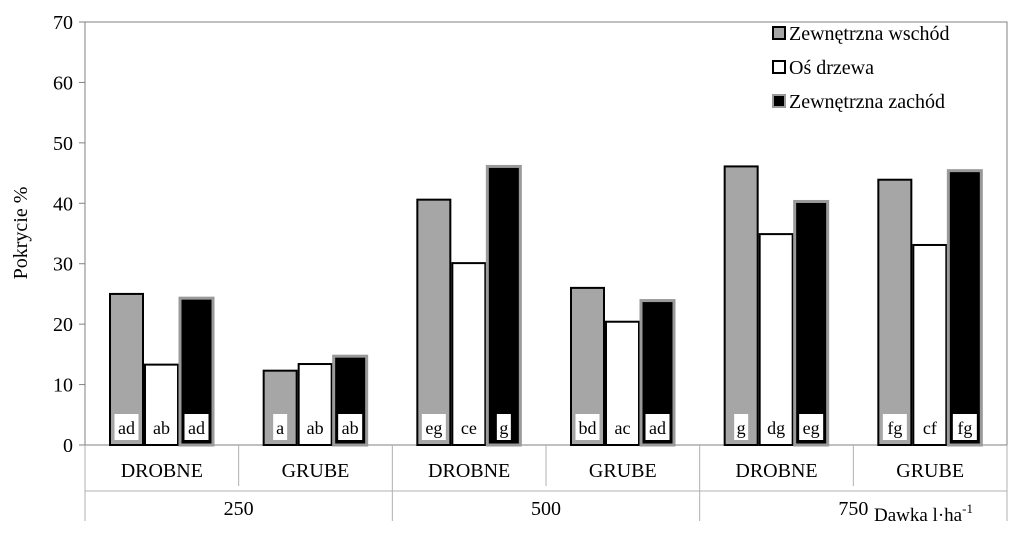  I want to click on y-tick-label: 50, so click(63, 144).